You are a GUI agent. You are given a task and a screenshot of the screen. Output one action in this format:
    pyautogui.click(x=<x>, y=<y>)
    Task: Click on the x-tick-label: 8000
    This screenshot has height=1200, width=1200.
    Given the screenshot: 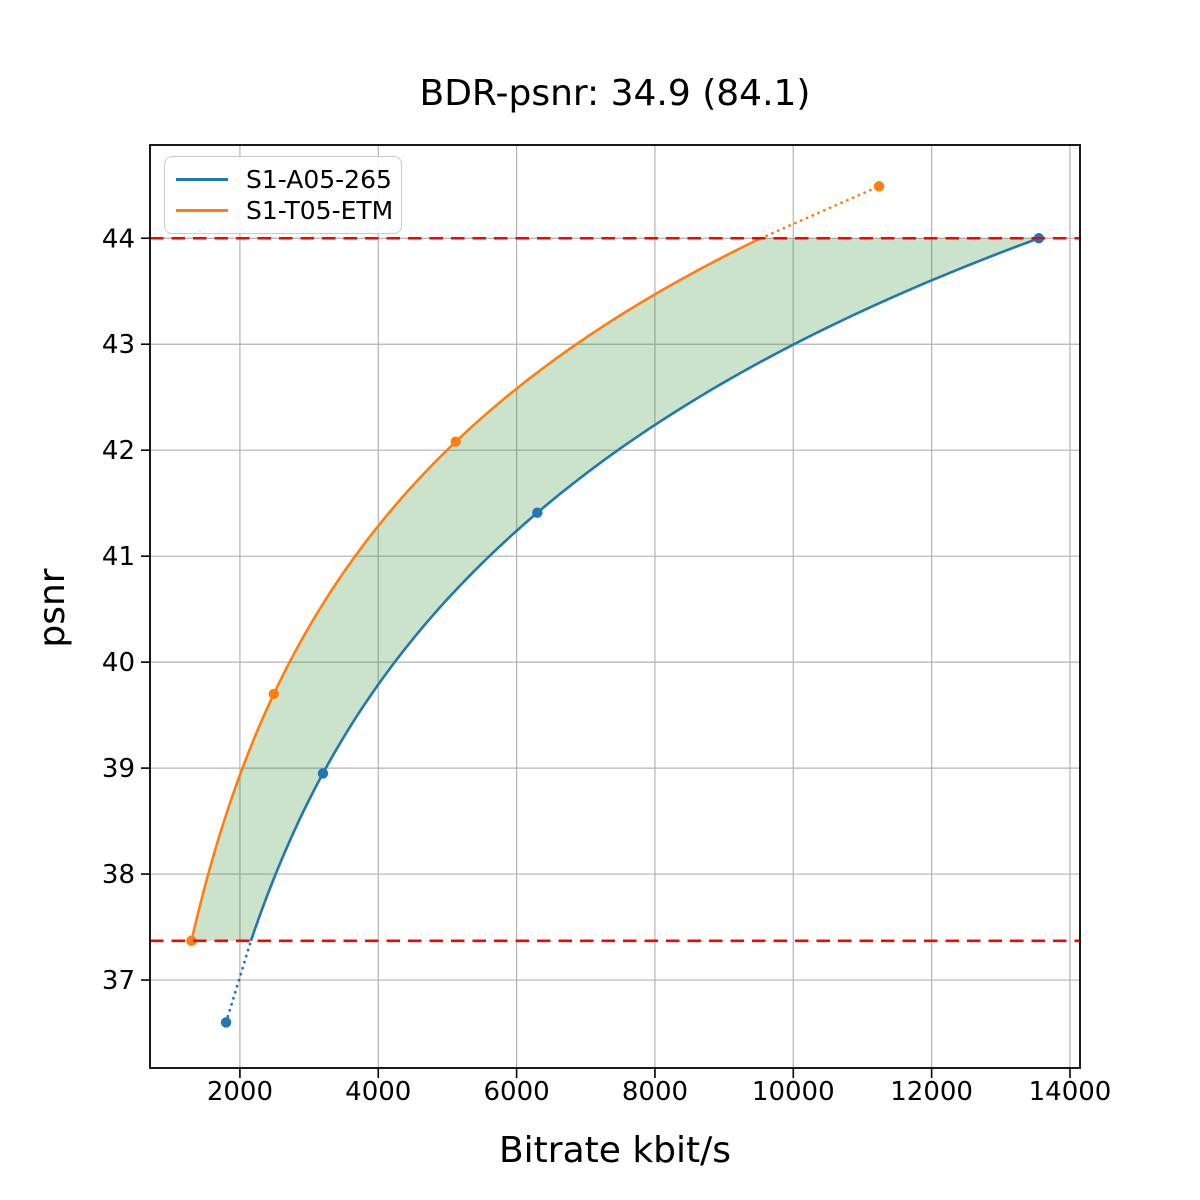 What is the action you would take?
    pyautogui.click(x=655, y=1092)
    